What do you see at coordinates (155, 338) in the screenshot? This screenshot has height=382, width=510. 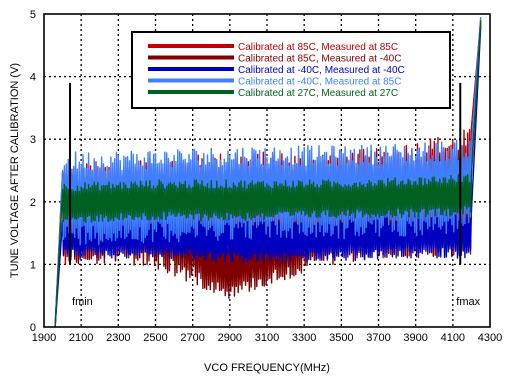 I see `x-tick-label: 2500` at bounding box center [155, 338].